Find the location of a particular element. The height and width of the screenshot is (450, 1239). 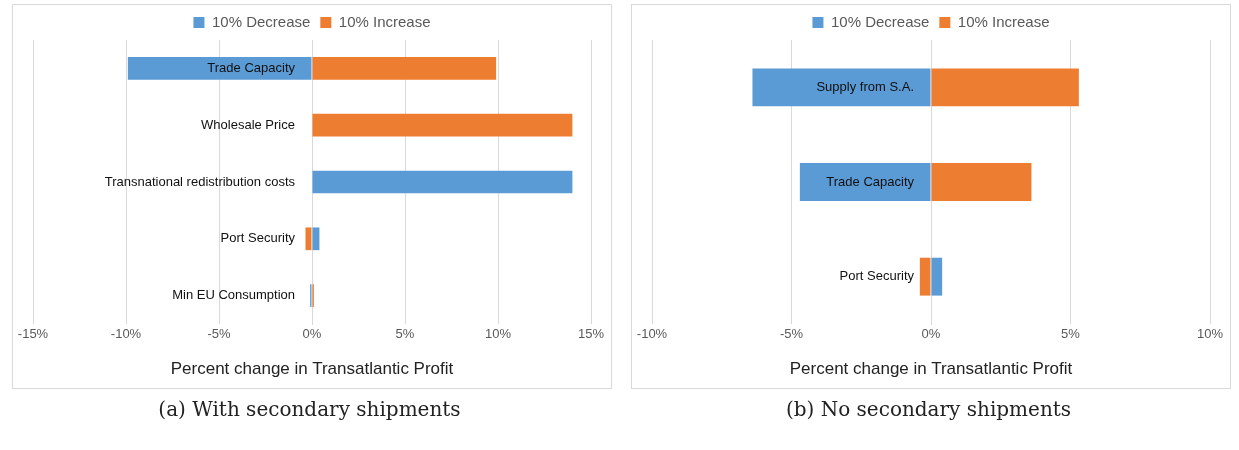

y-tick-label: Min EU Consumption is located at coordinates (233, 295).